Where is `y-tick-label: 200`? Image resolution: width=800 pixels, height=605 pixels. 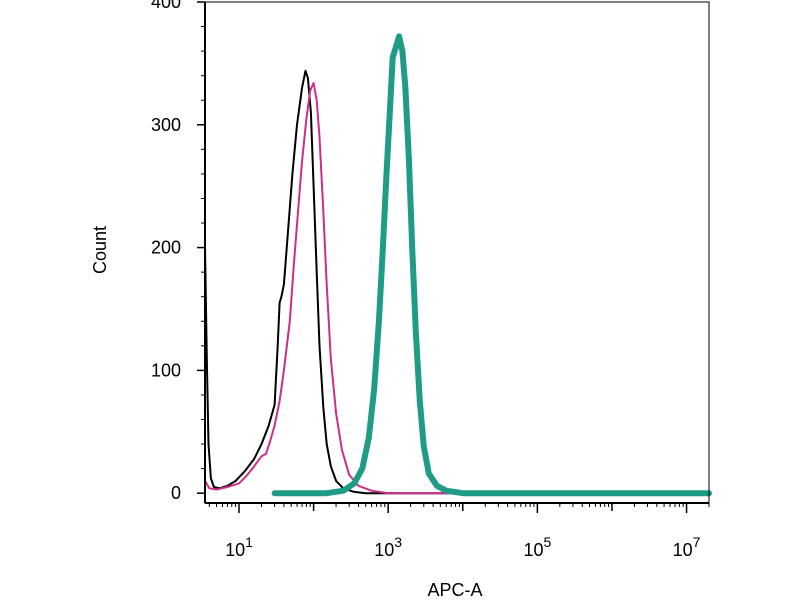
y-tick-label: 200 is located at coordinates (166, 248).